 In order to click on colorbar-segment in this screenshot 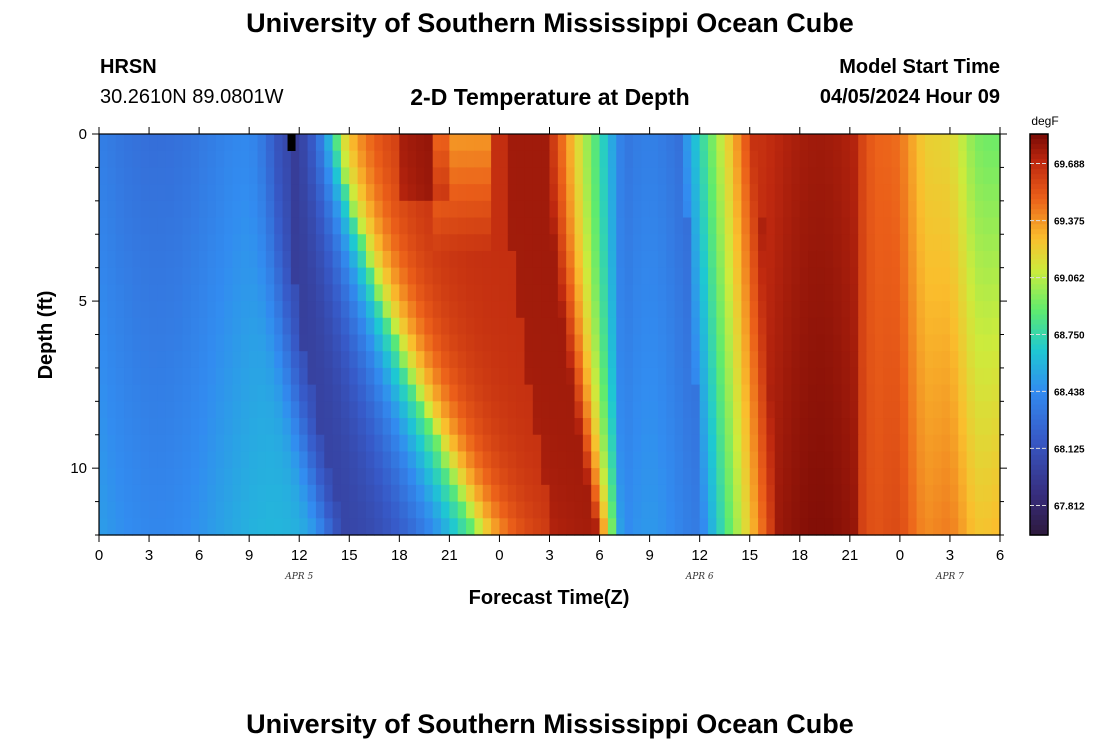, I will do `click(1039, 162)`.